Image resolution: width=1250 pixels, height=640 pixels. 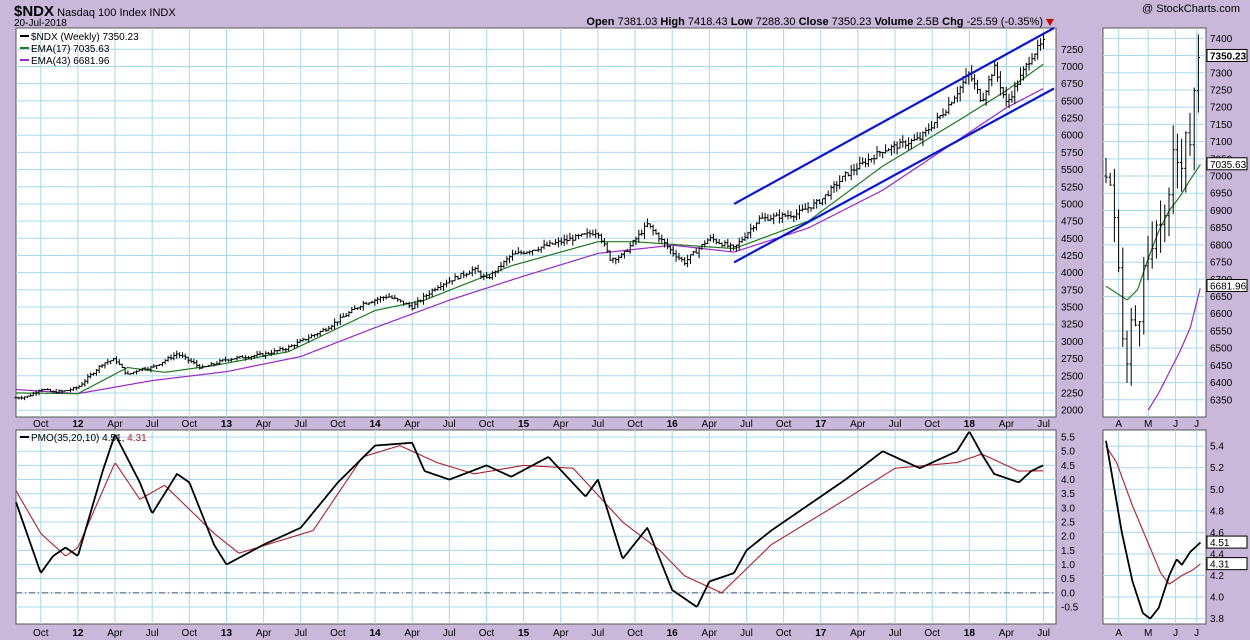 I want to click on daily-price-y-tick-label: 6750, so click(x=1221, y=263).